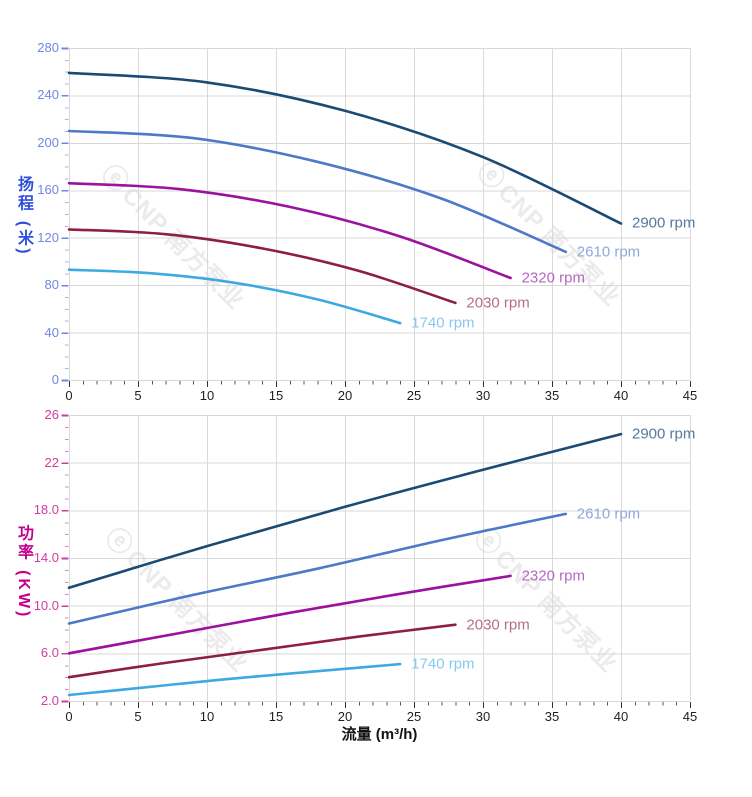 This screenshot has height=797, width=752. What do you see at coordinates (51, 285) in the screenshot?
I see `y-tick-label: 80` at bounding box center [51, 285].